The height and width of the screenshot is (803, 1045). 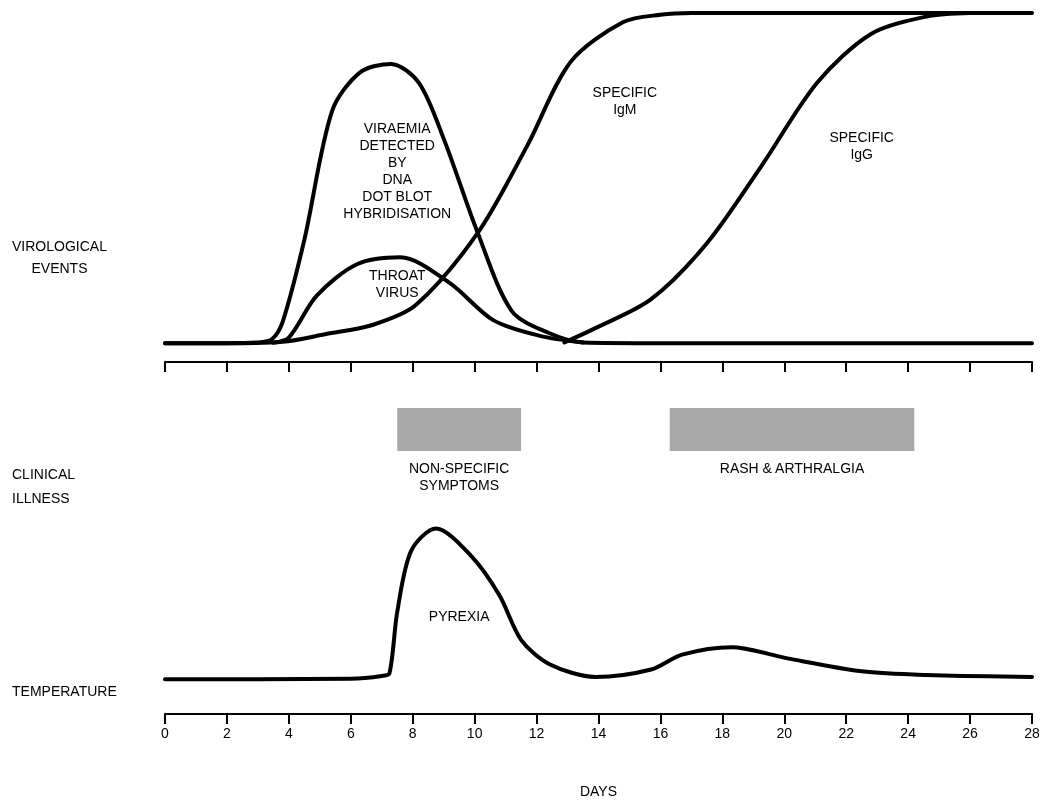 I want to click on text: SPECIFIC IgM, so click(x=625, y=100).